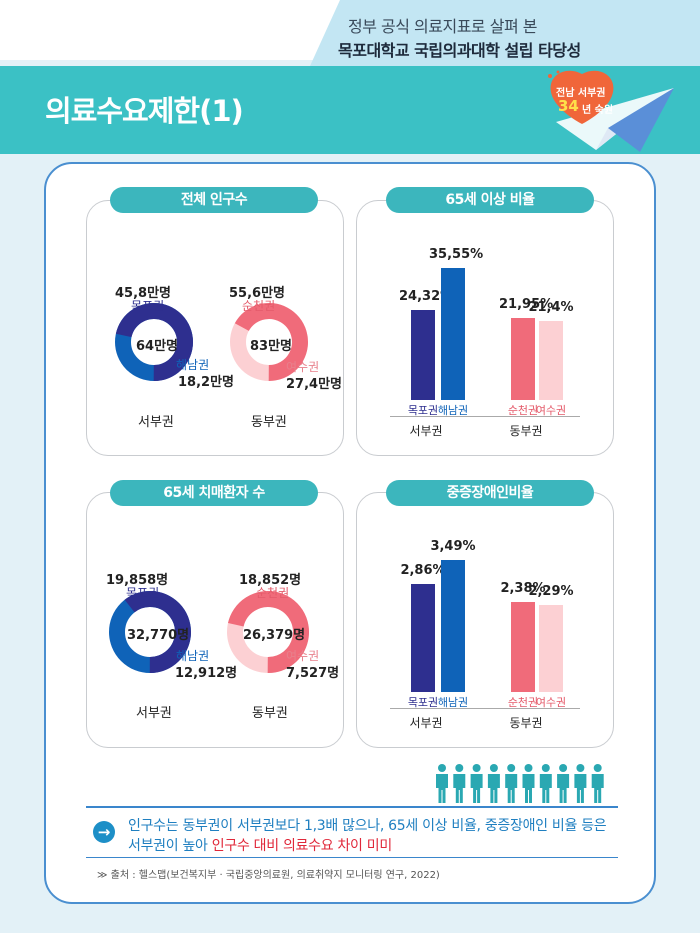  What do you see at coordinates (158, 635) in the screenshot?
I see `dementia-west-total: 32,770명` at bounding box center [158, 635].